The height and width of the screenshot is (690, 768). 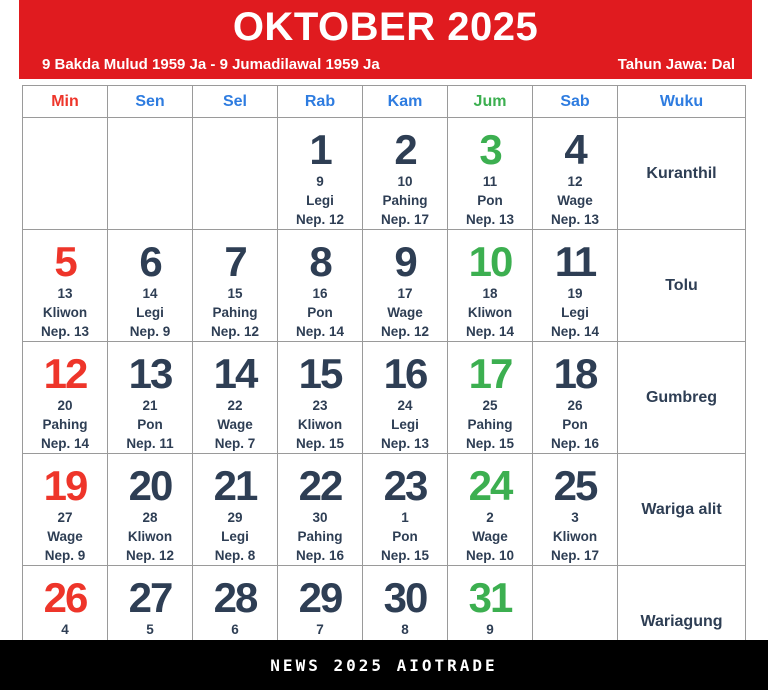 I want to click on javanese-date-number: 12, so click(x=575, y=181).